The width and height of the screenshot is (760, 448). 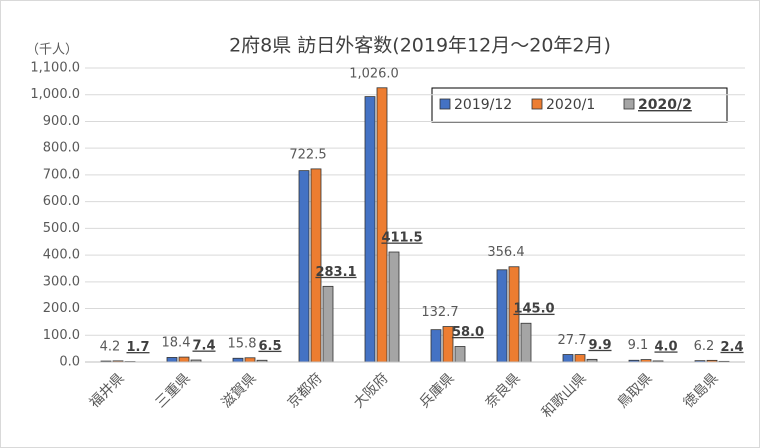 What do you see at coordinates (176, 343) in the screenshot?
I see `value-label: 18.4` at bounding box center [176, 343].